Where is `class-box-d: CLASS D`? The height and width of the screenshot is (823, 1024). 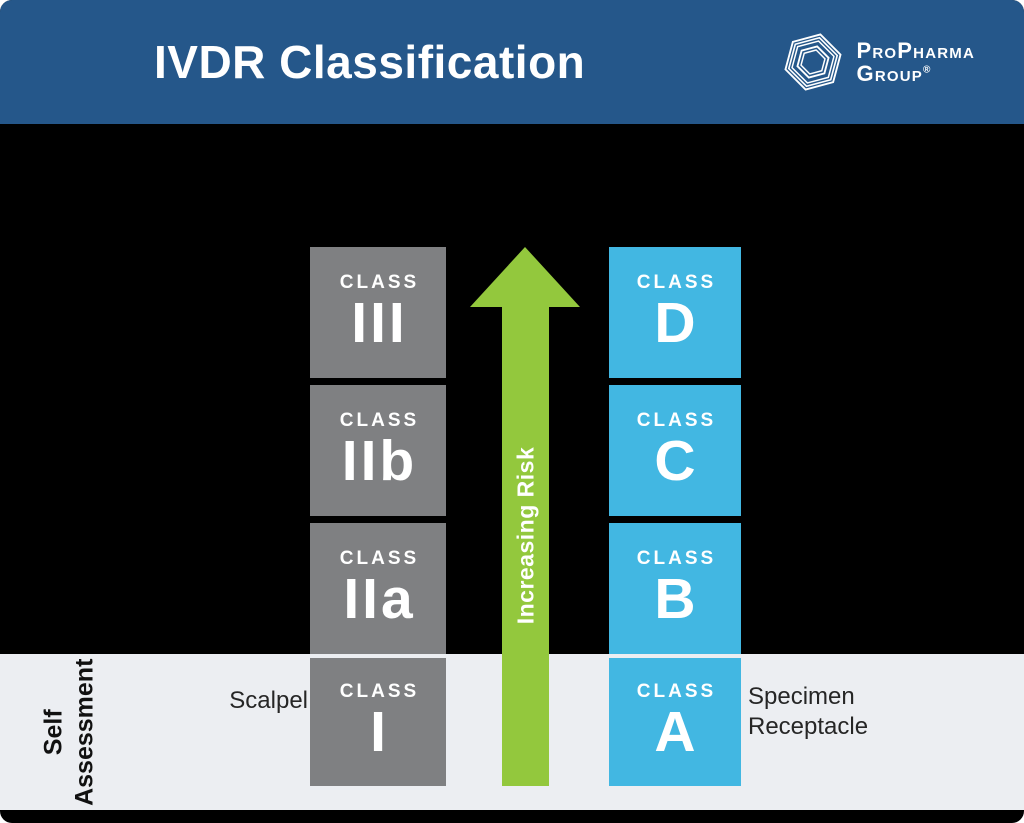
class-box-d: CLASS D is located at coordinates (675, 312).